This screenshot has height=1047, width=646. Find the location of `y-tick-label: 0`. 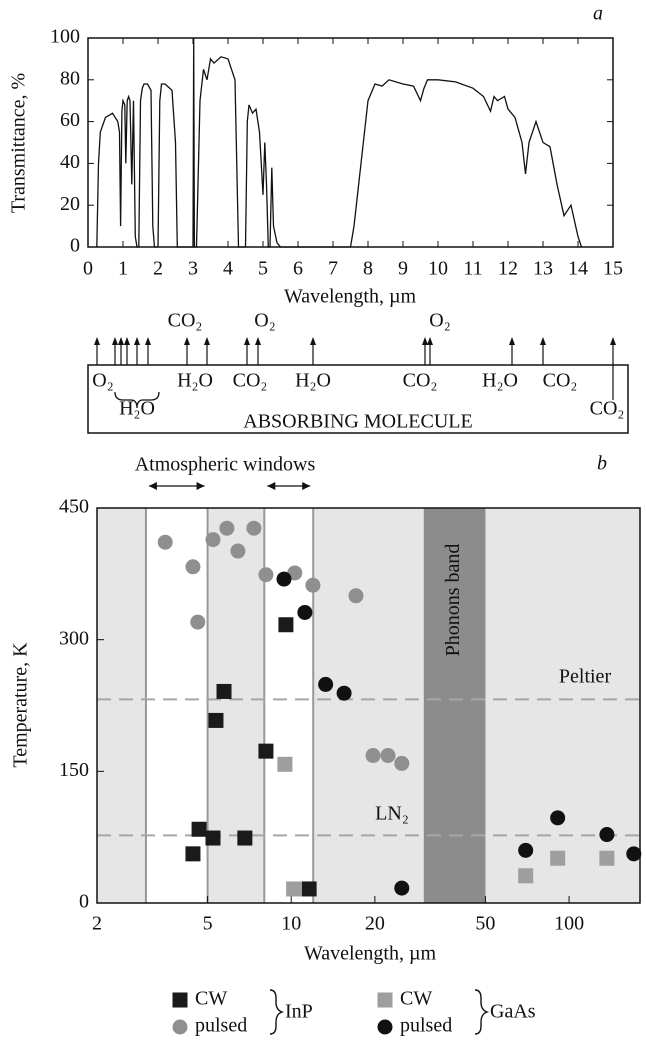

y-tick-label: 0 is located at coordinates (84, 902).